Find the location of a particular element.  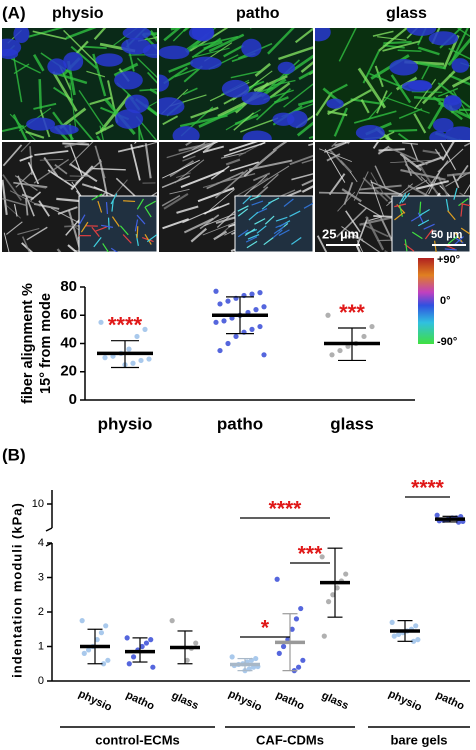

significance: *** is located at coordinates (352, 312).